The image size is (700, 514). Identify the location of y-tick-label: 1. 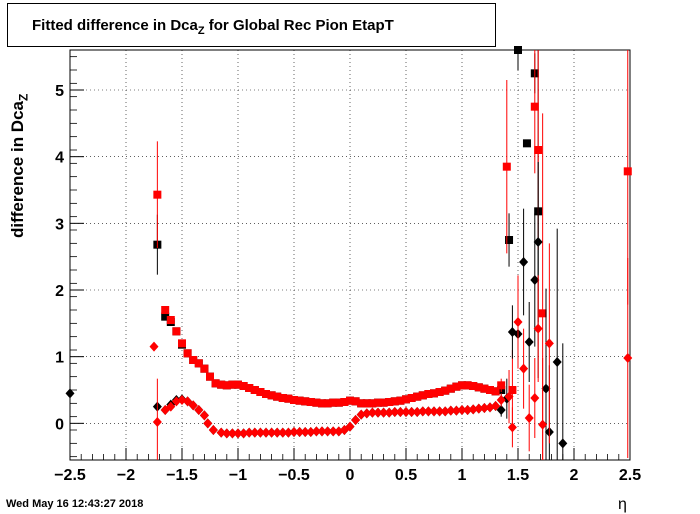
(59, 358).